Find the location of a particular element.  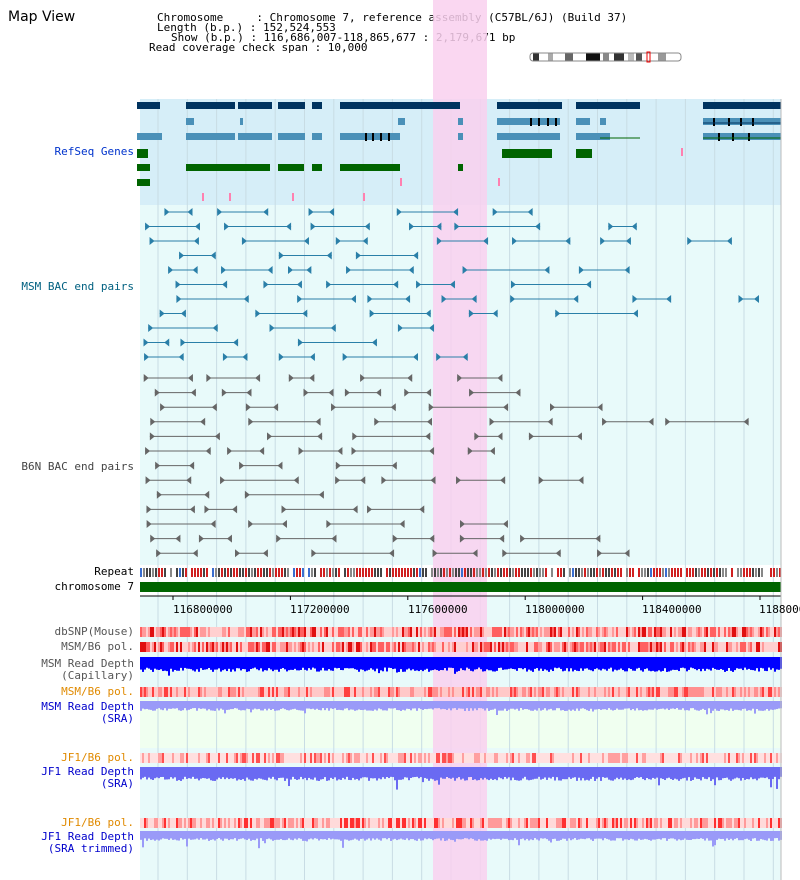

axis-tick-label: 117200000 is located at coordinates (320, 609).